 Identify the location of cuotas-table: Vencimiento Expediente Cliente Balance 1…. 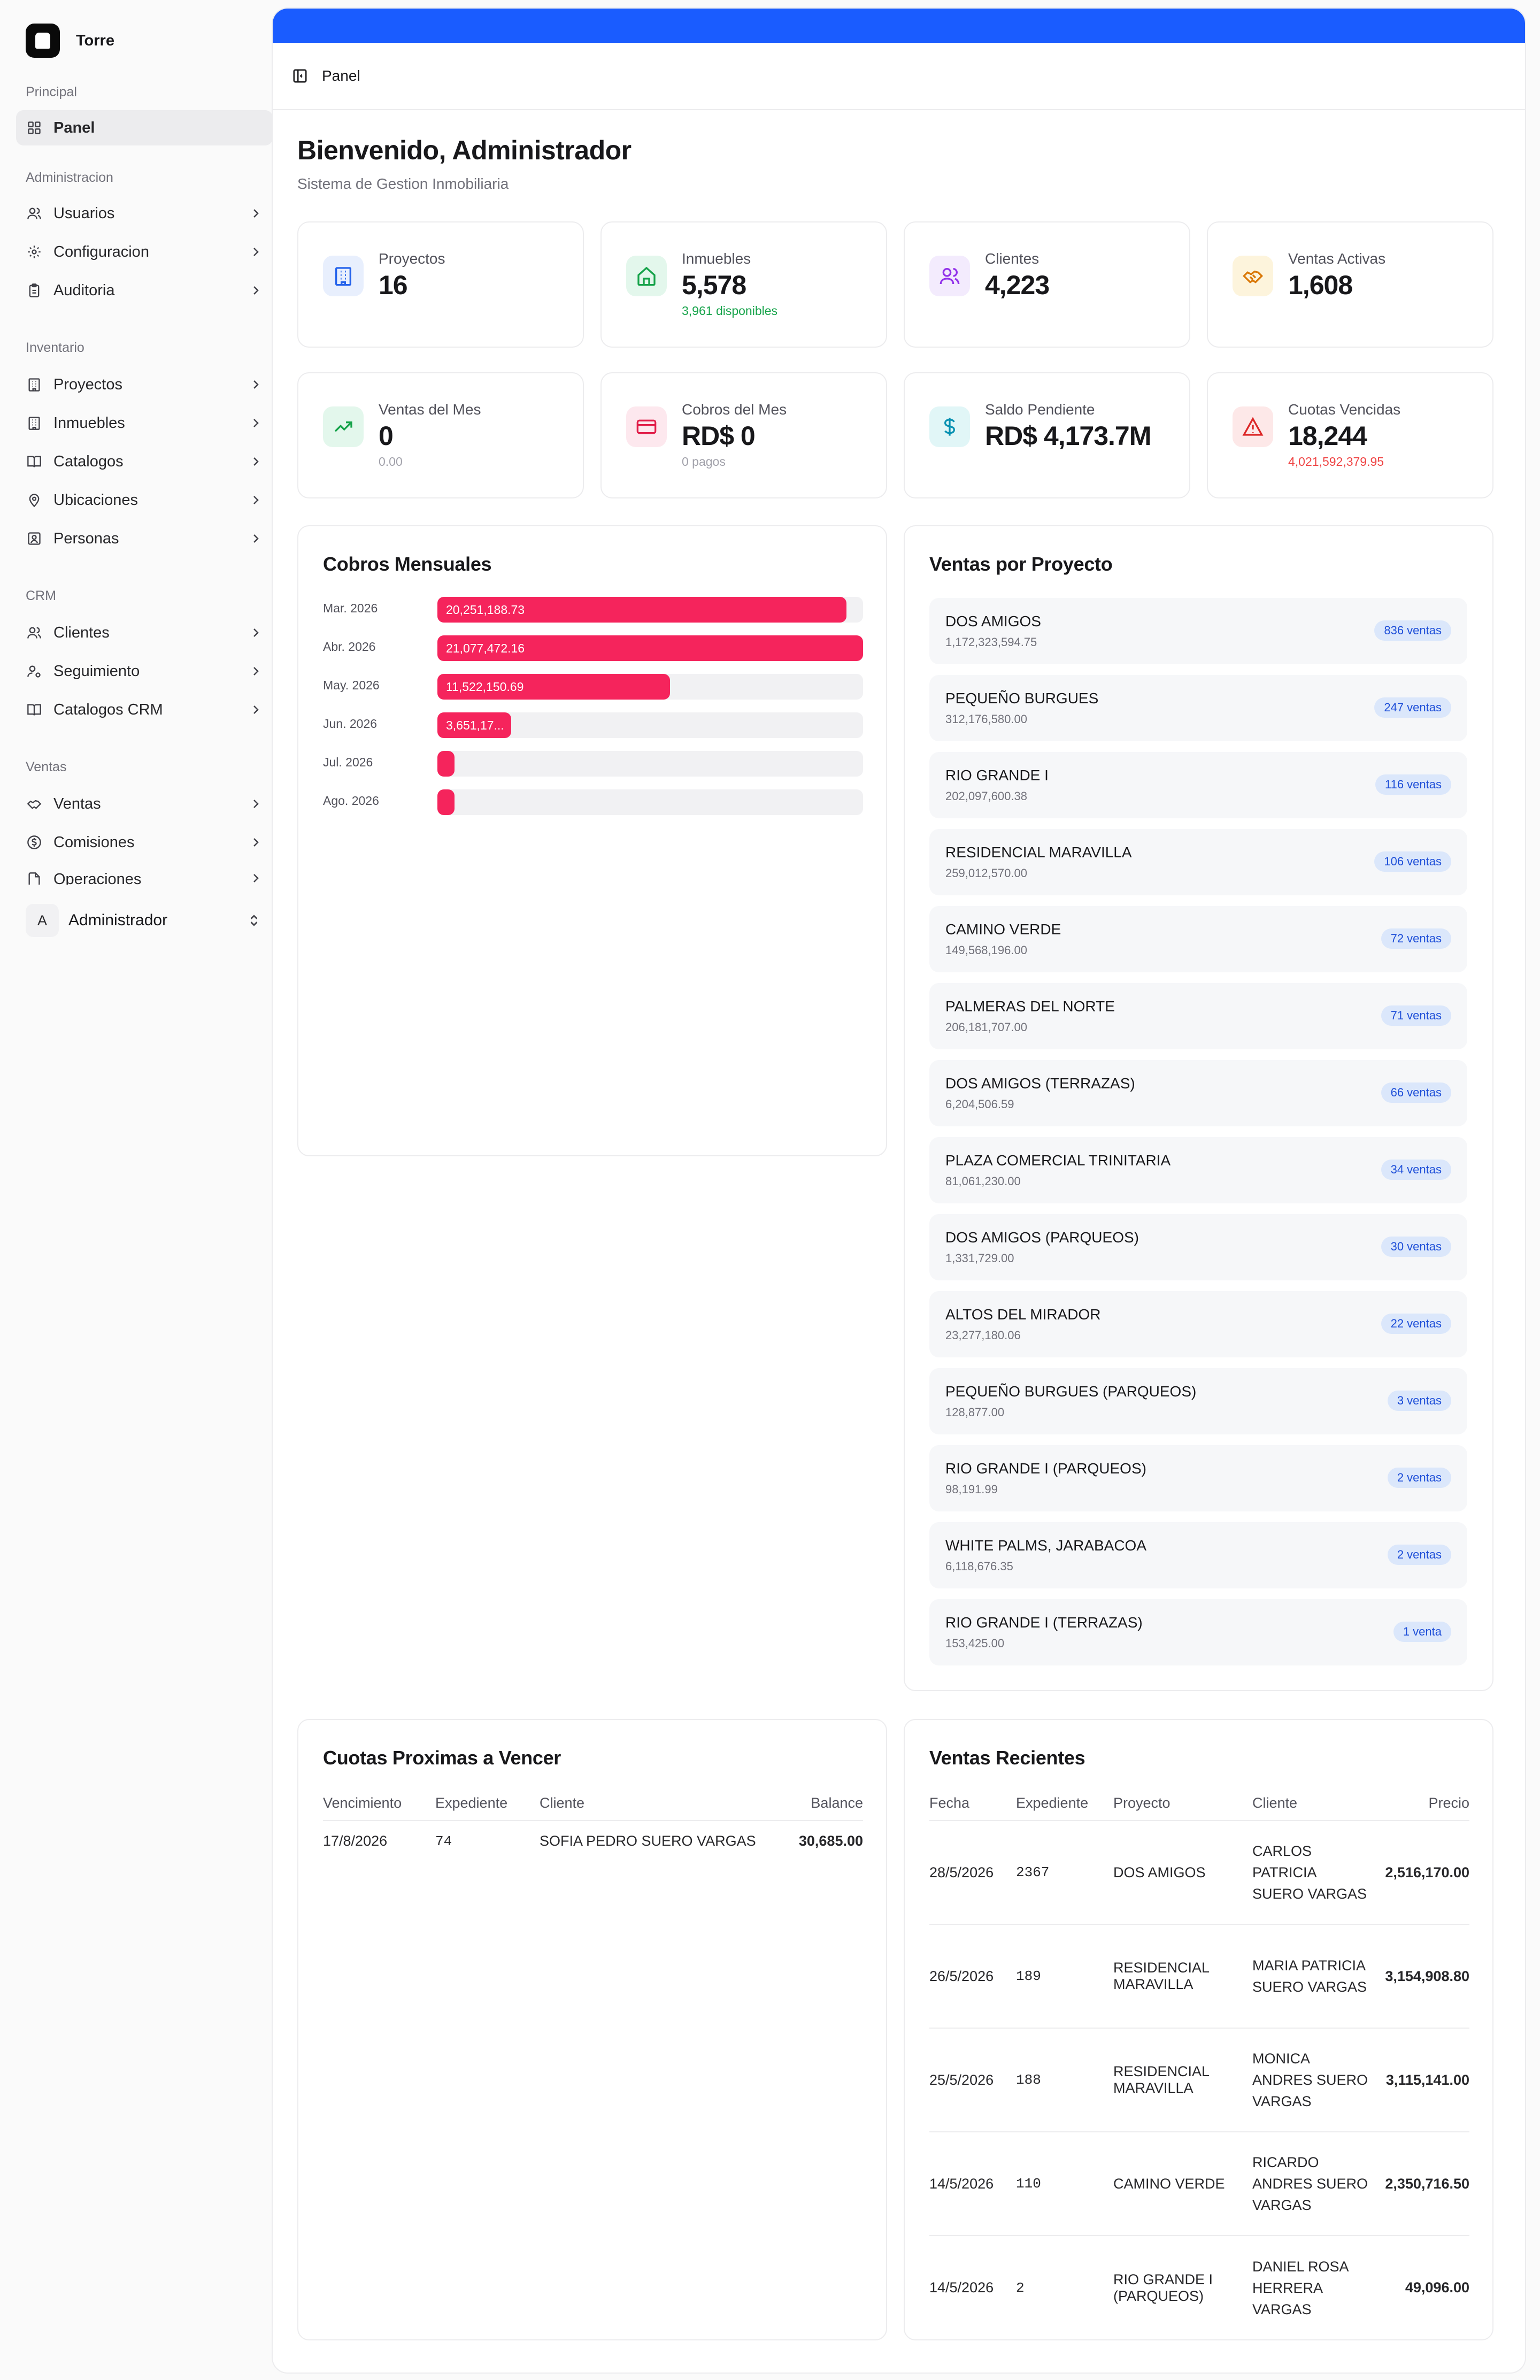
(593, 1824).